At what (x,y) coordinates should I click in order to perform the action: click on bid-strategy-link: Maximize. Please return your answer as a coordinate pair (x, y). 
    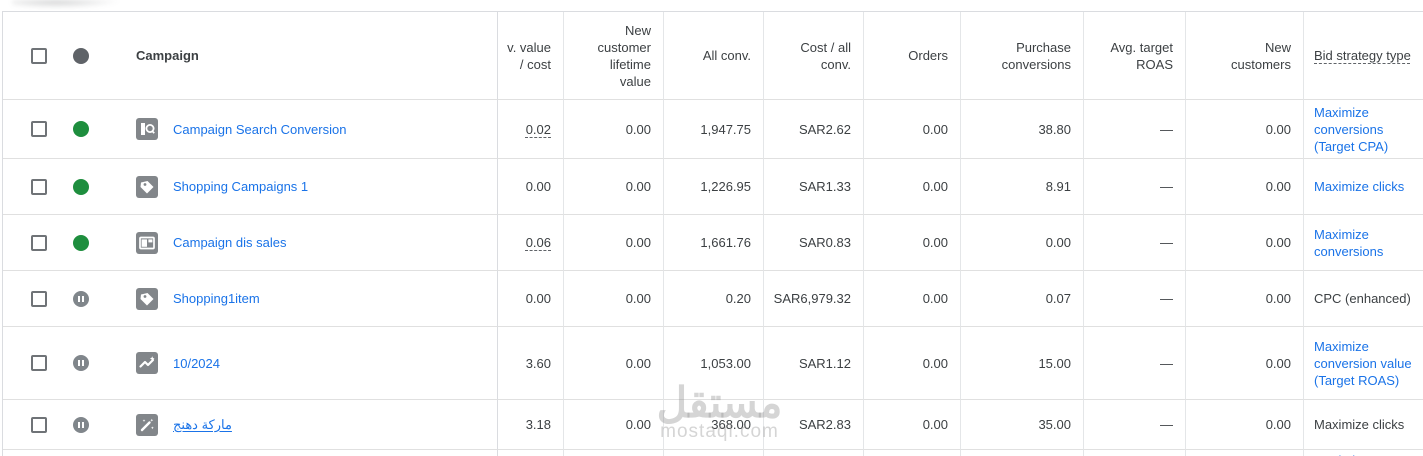
    Looking at the image, I should click on (1341, 454).